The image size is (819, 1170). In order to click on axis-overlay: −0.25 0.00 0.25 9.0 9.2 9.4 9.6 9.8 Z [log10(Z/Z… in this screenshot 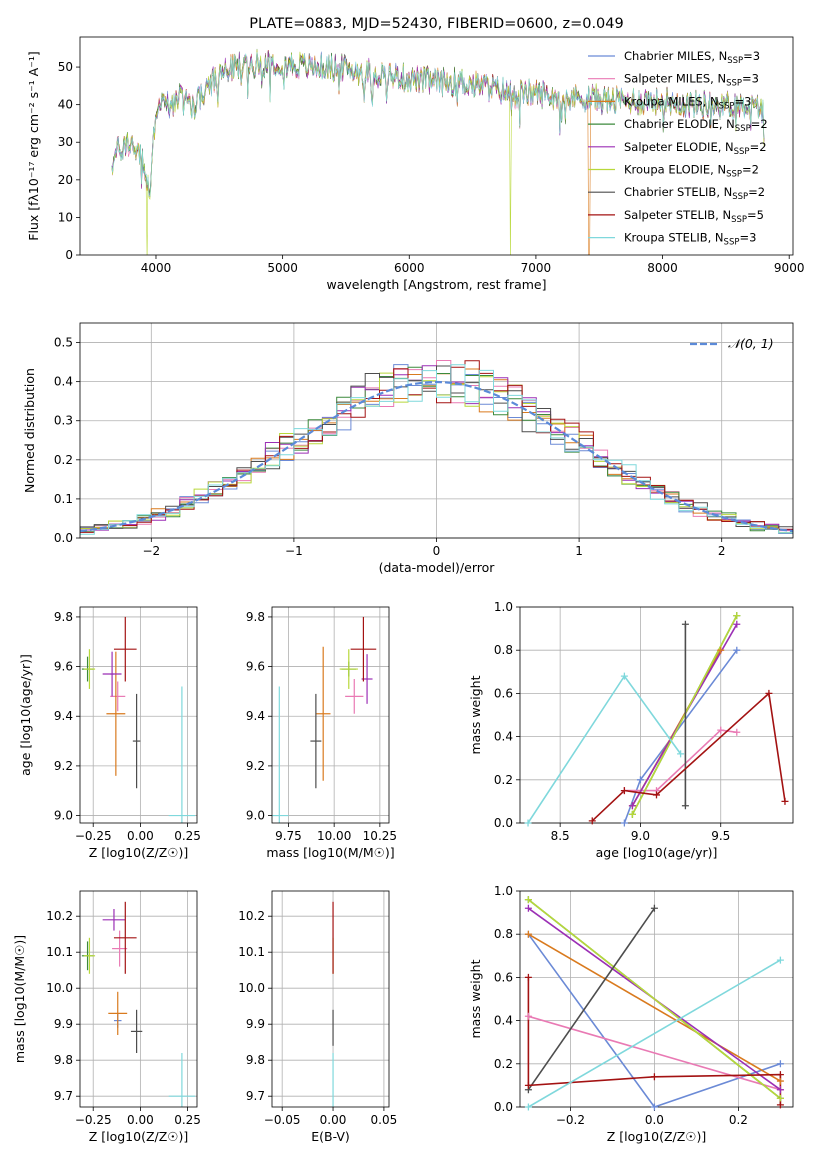, I will do `click(109, 733)`.